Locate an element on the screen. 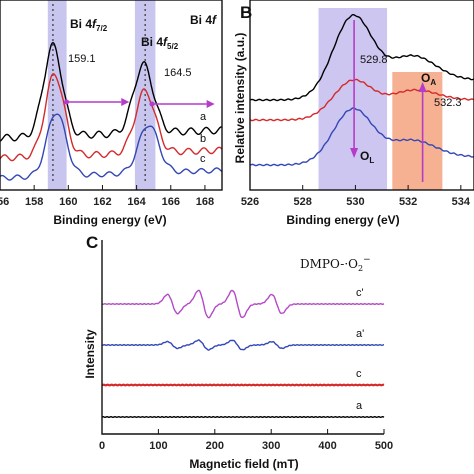 This screenshot has height=474, width=474. panel-a-xtick-label-4: 164 is located at coordinates (136, 202).